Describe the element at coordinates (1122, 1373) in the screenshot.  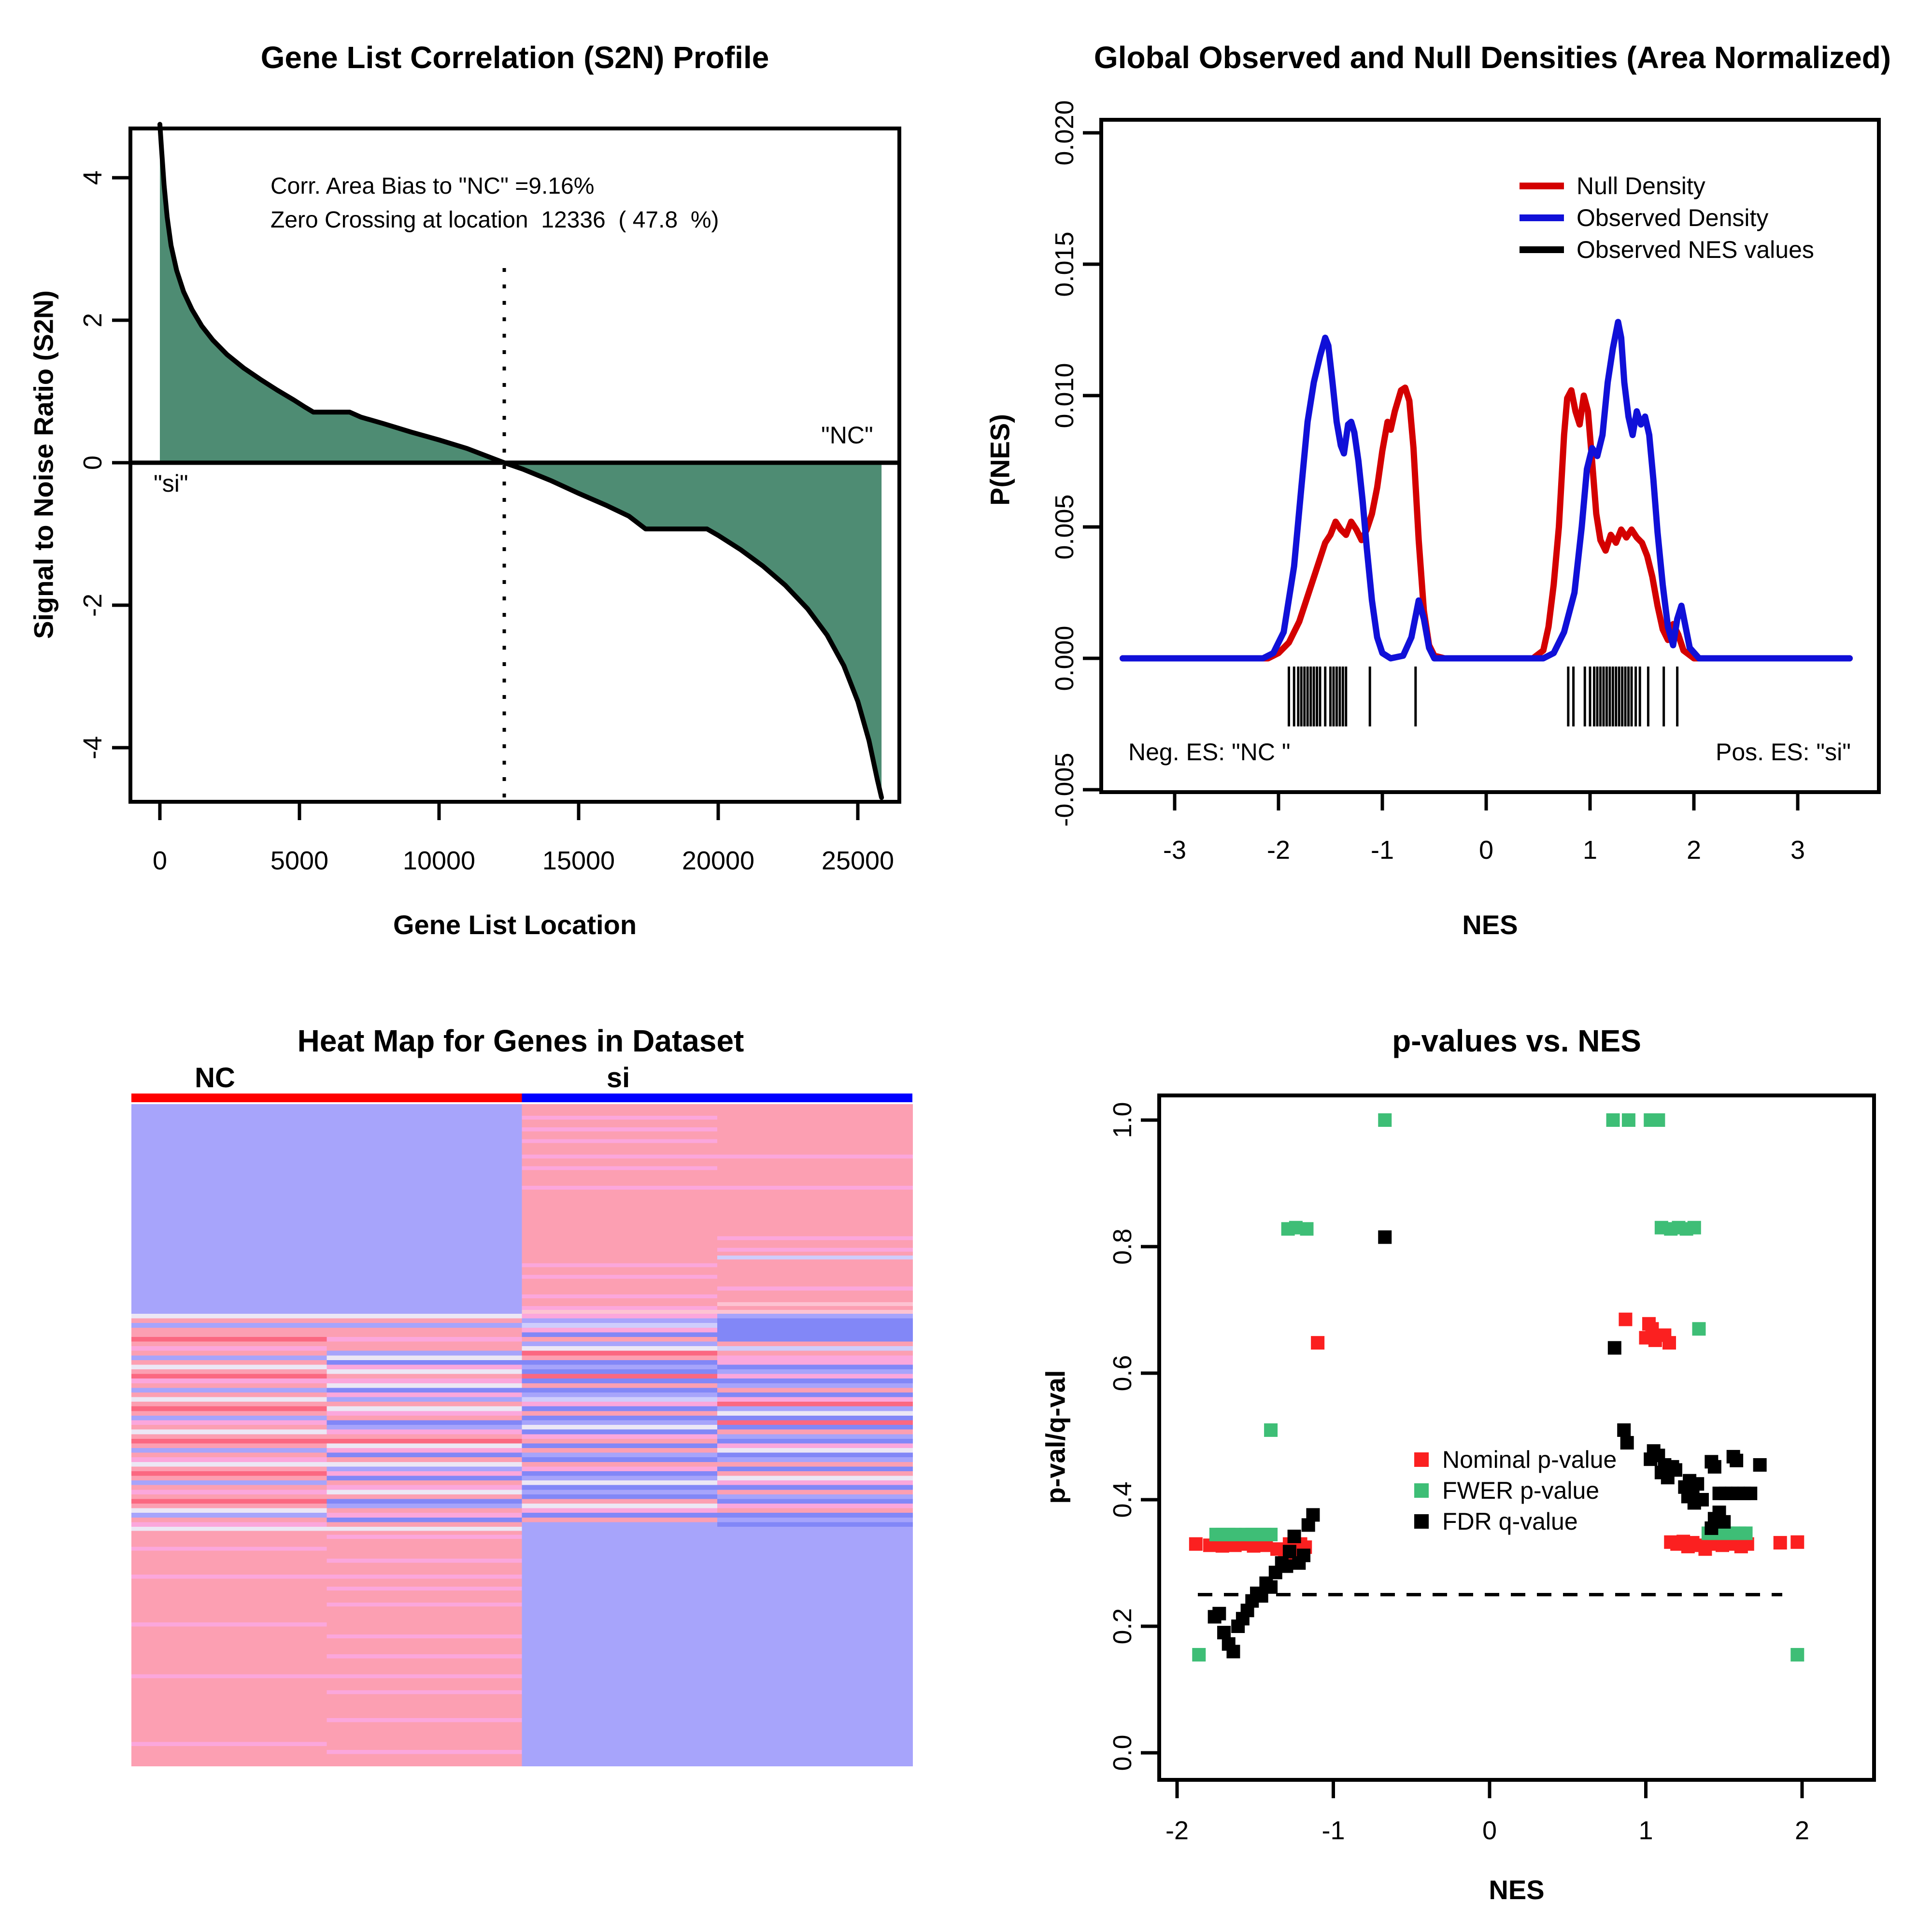
I see `svg-text: 0.6` at that location.